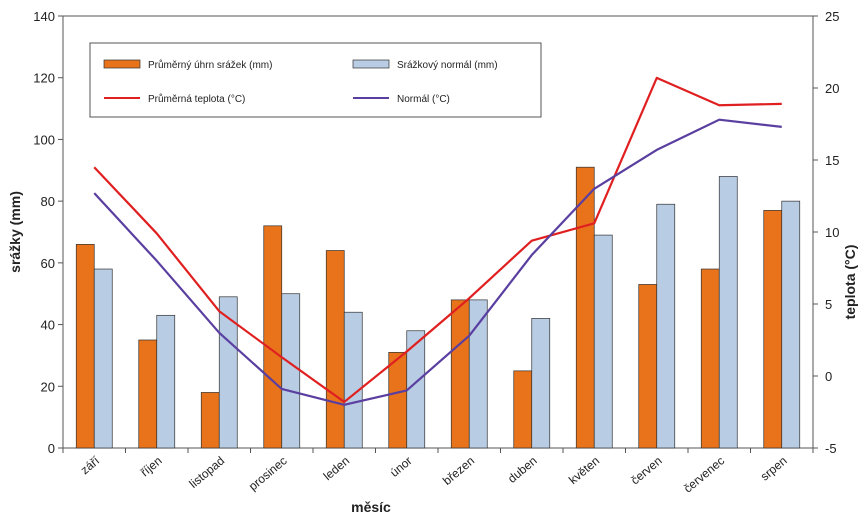  I want to click on legend-swatch-precip-normal, so click(371, 64).